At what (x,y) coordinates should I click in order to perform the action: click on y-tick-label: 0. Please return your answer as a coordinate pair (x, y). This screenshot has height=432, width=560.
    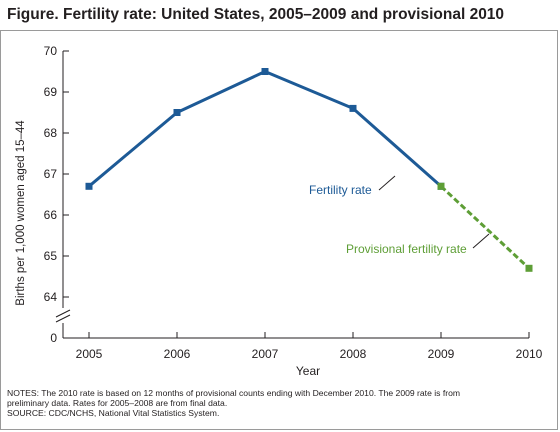
    Looking at the image, I should click on (53, 338).